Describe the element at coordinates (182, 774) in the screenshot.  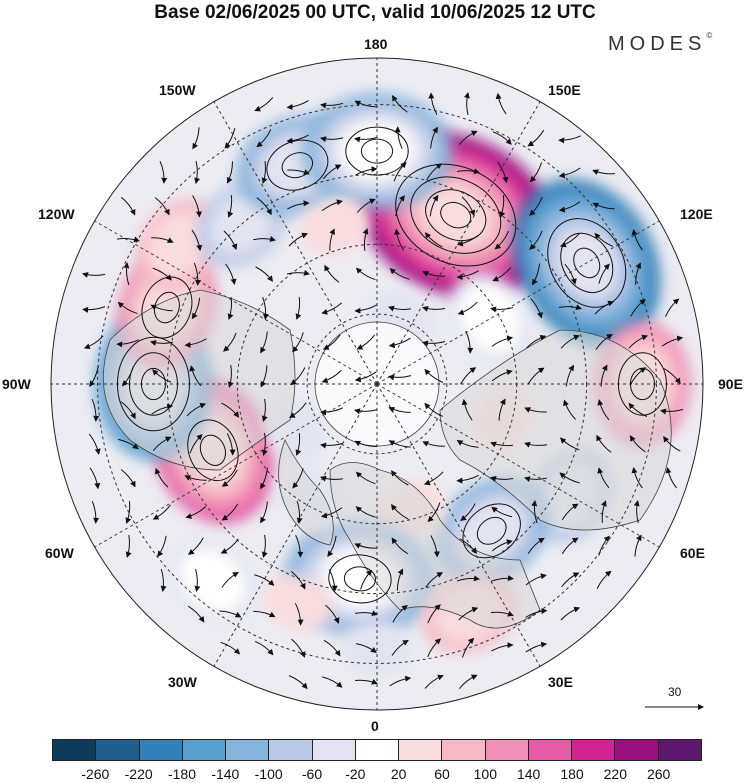
I see `colorbar-tick-label: -180` at that location.